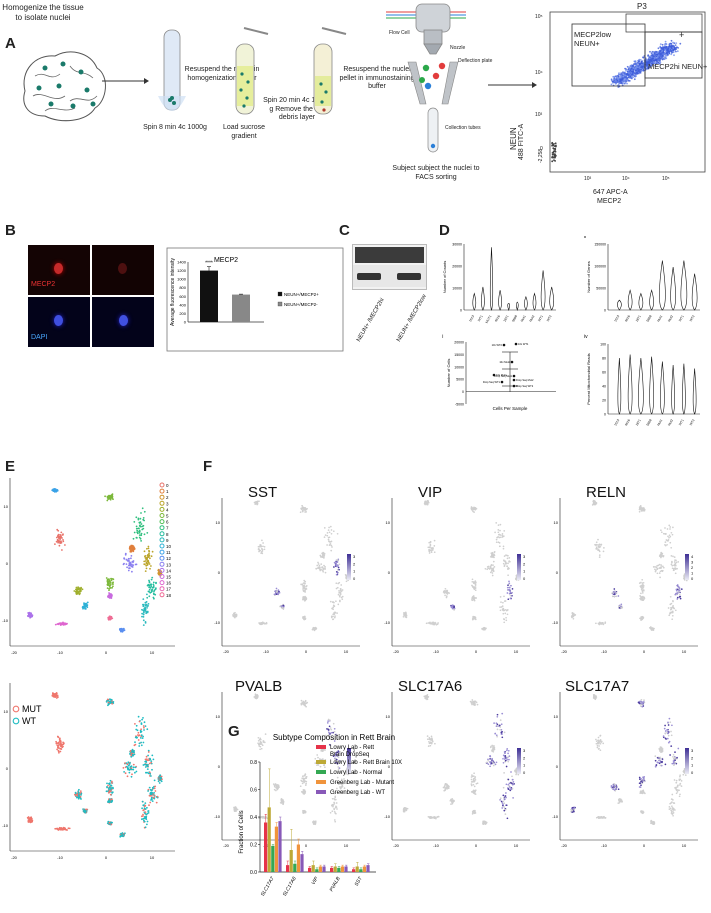 Image resolution: width=711 pixels, height=913 pixels. Describe the element at coordinates (457, 289) in the screenshot. I see `d-ytick: 10000` at that location.